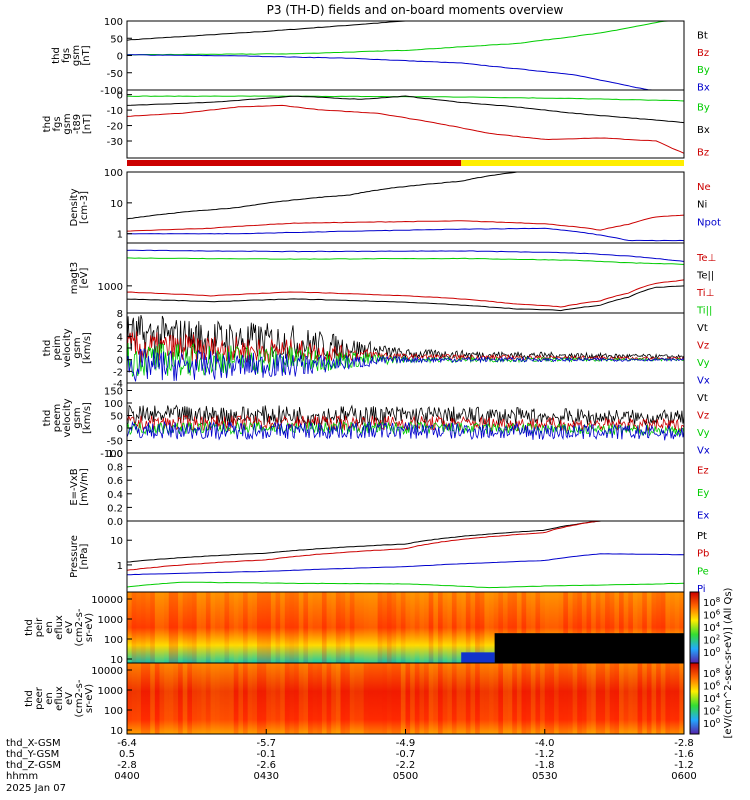 The image size is (750, 800). What do you see at coordinates (115, 74) in the screenshot?
I see `y-tick-label: -50` at bounding box center [115, 74].